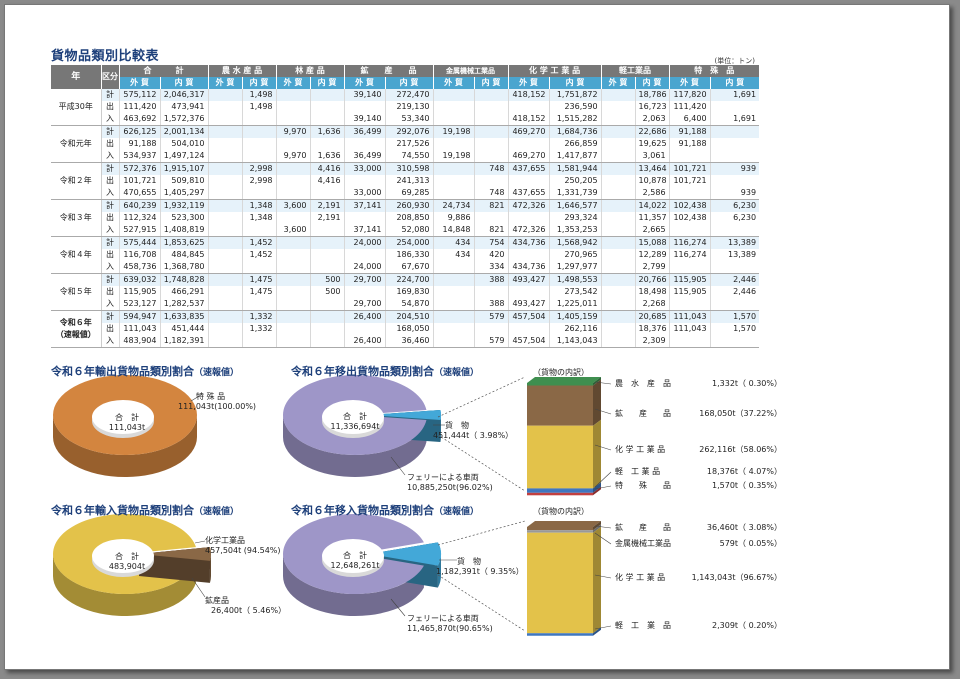 The image size is (960, 679). What do you see at coordinates (491, 205) in the screenshot?
I see `value-cell: 821` at bounding box center [491, 205].